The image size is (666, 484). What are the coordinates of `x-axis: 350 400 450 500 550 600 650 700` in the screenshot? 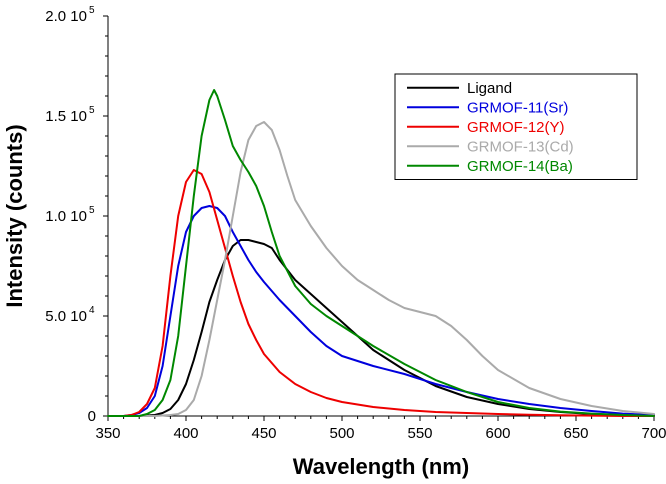 It's located at (380, 429).